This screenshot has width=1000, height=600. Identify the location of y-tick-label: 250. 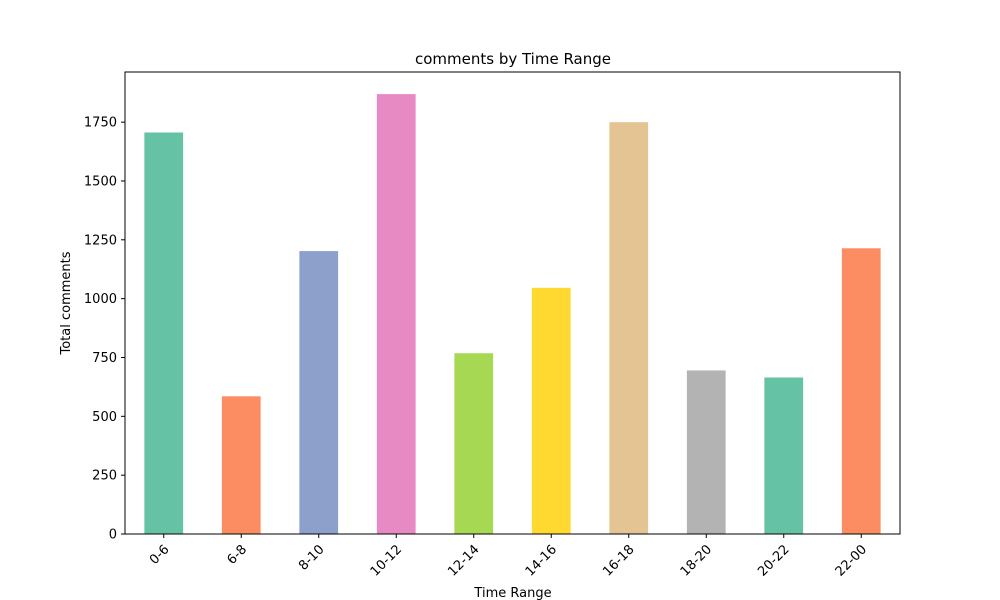
(104, 476).